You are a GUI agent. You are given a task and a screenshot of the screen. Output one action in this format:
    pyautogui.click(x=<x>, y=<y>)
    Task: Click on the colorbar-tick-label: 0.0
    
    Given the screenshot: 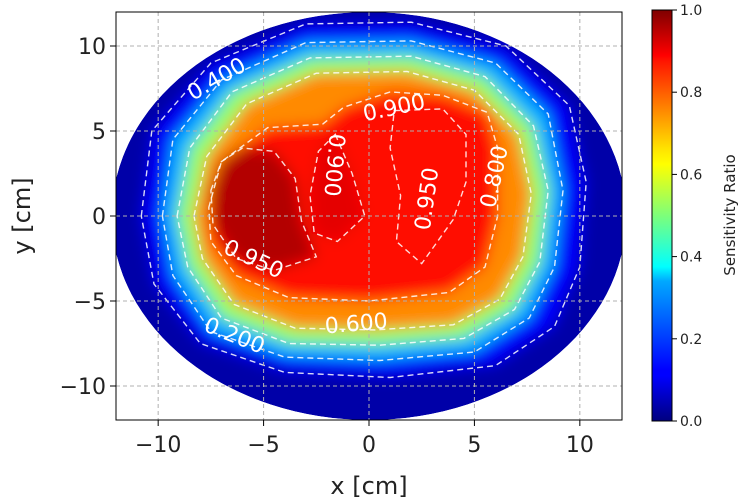 What is the action you would take?
    pyautogui.click(x=691, y=422)
    